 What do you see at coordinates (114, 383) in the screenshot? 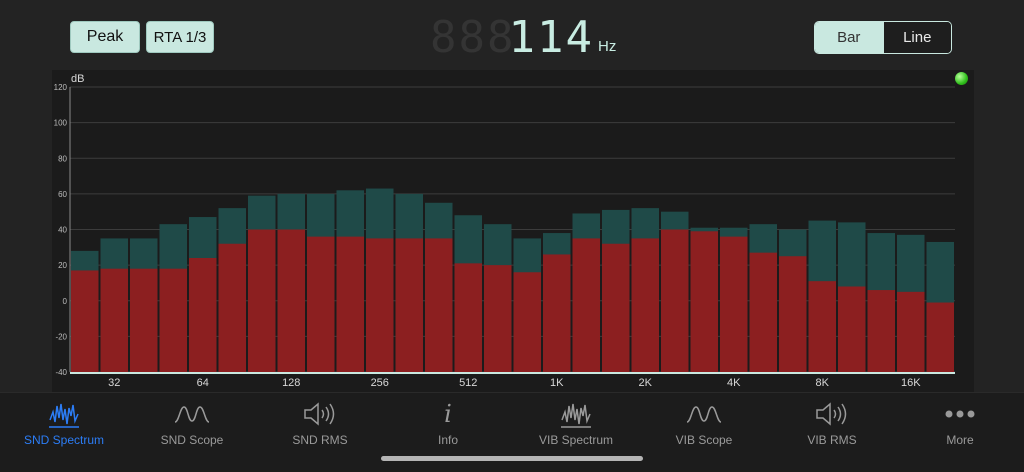
I see `x-tick-label: 32` at bounding box center [114, 383].